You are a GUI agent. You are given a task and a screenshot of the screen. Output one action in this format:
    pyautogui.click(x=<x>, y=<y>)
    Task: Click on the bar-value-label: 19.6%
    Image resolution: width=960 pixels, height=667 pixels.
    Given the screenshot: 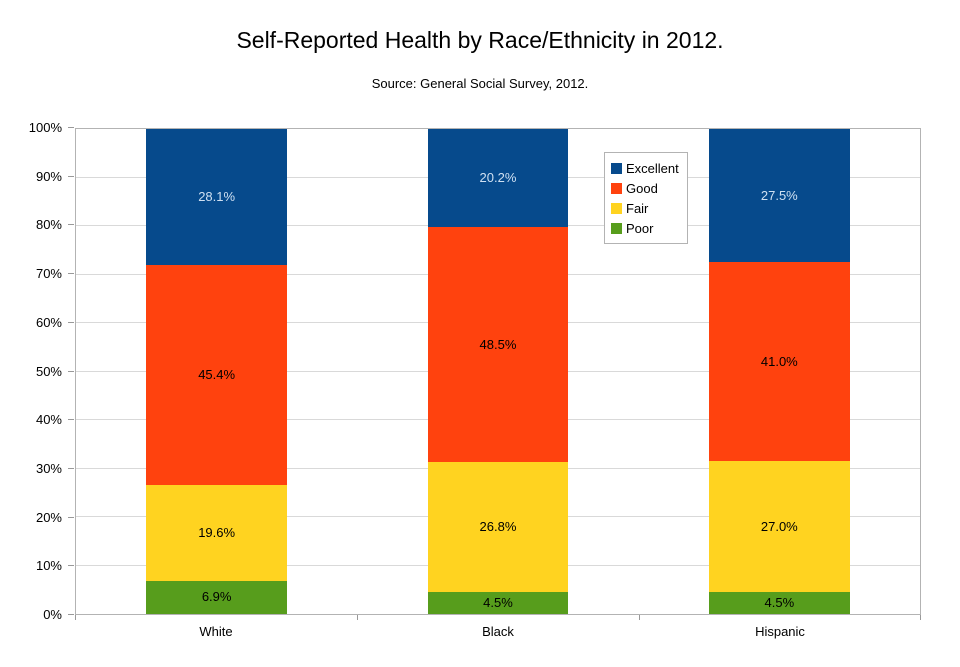 What is the action you would take?
    pyautogui.click(x=217, y=532)
    